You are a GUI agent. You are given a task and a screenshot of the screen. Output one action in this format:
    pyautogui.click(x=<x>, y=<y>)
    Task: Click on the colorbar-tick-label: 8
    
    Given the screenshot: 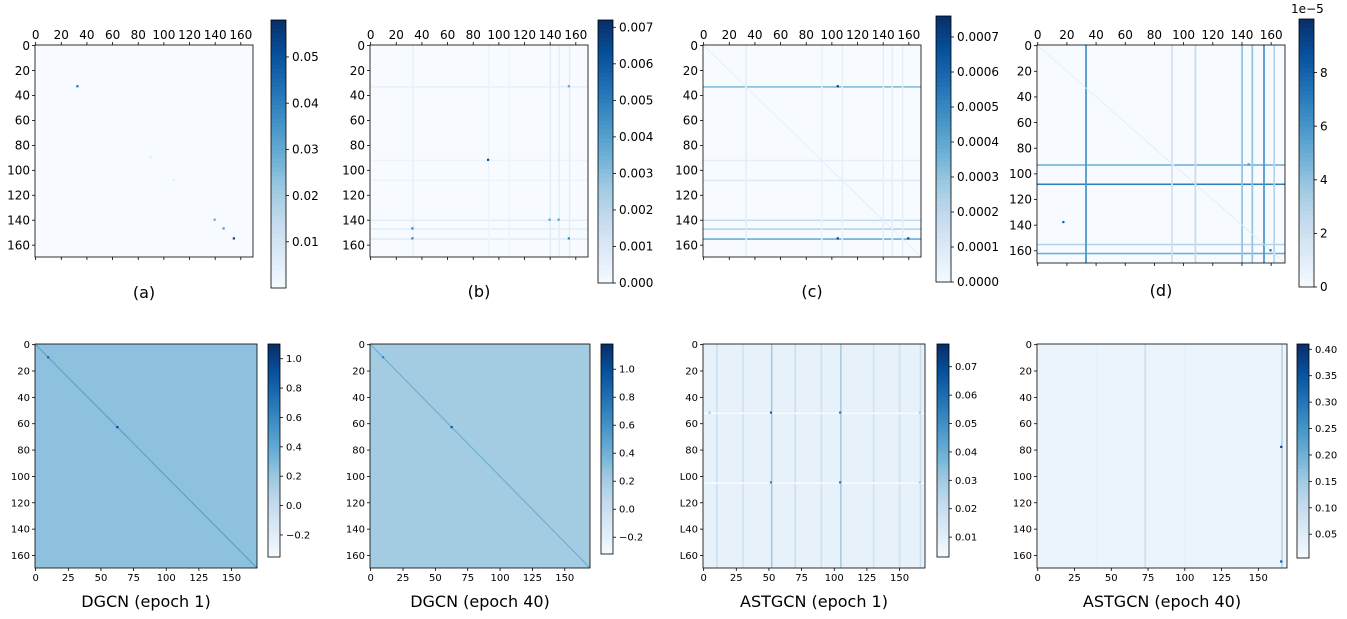 What is the action you would take?
    pyautogui.click(x=1324, y=73)
    